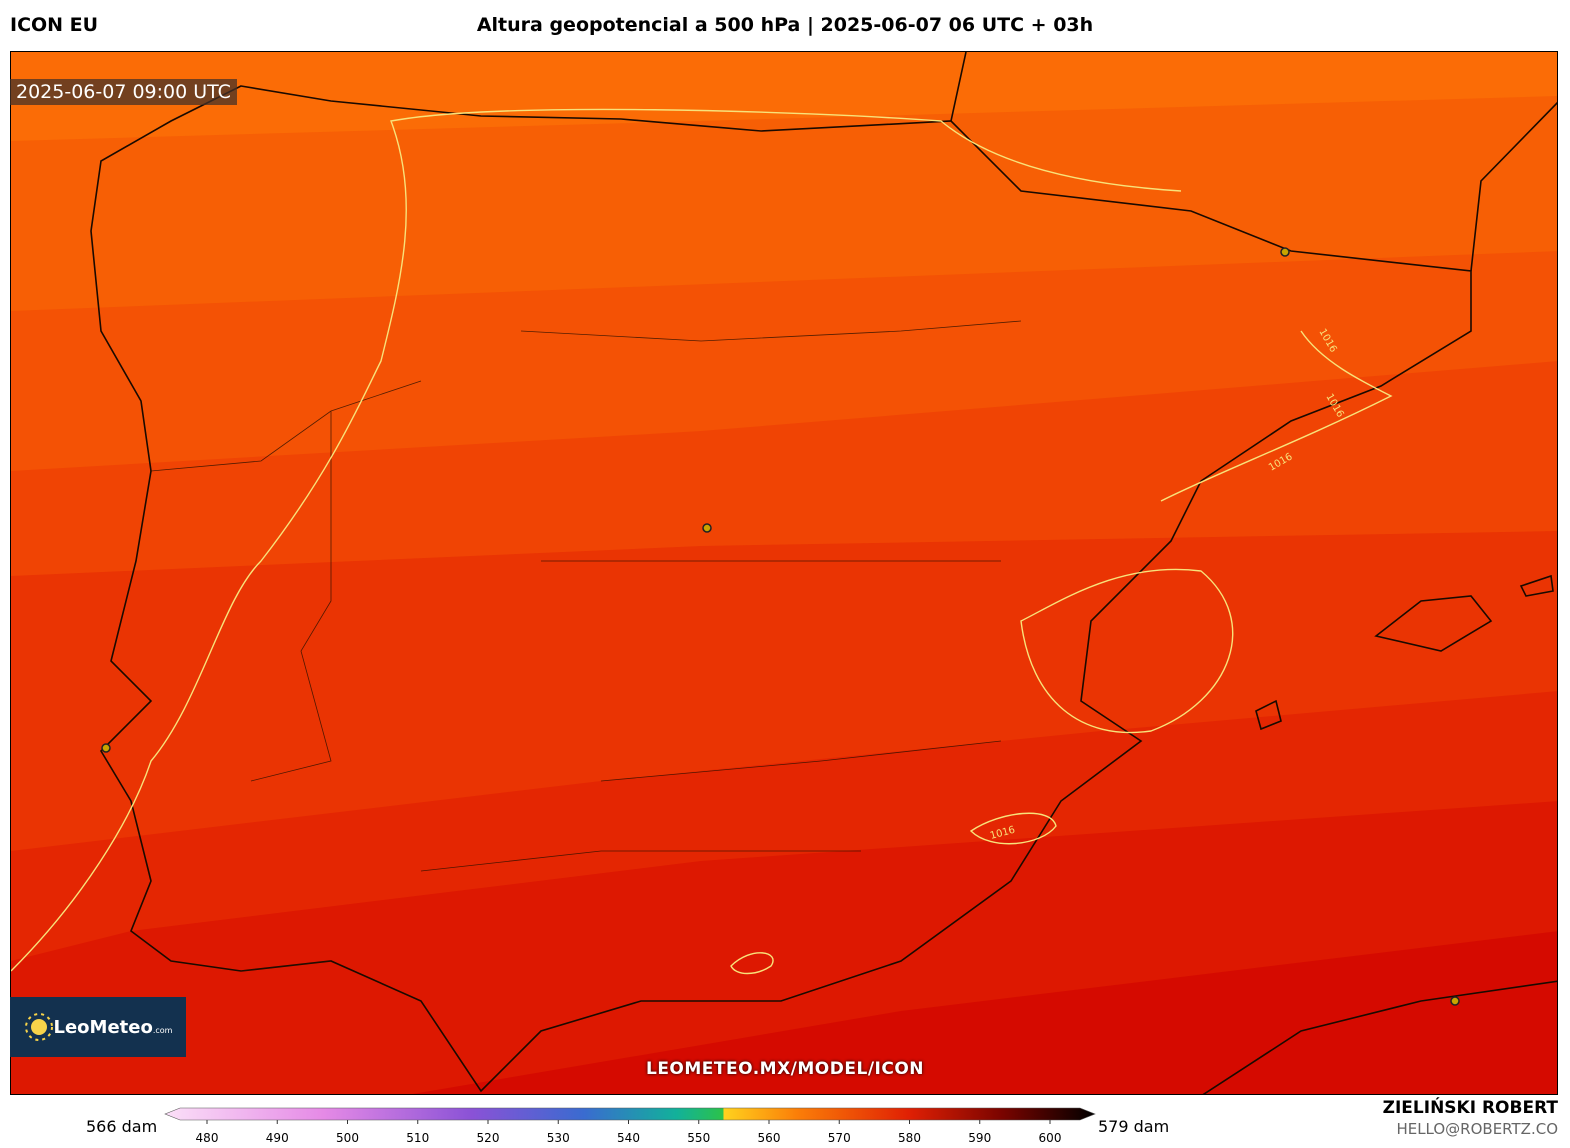 Image resolution: width=1570 pixels, height=1148 pixels. What do you see at coordinates (162, 1030) in the screenshot?
I see `logo-suffix: .com` at bounding box center [162, 1030].